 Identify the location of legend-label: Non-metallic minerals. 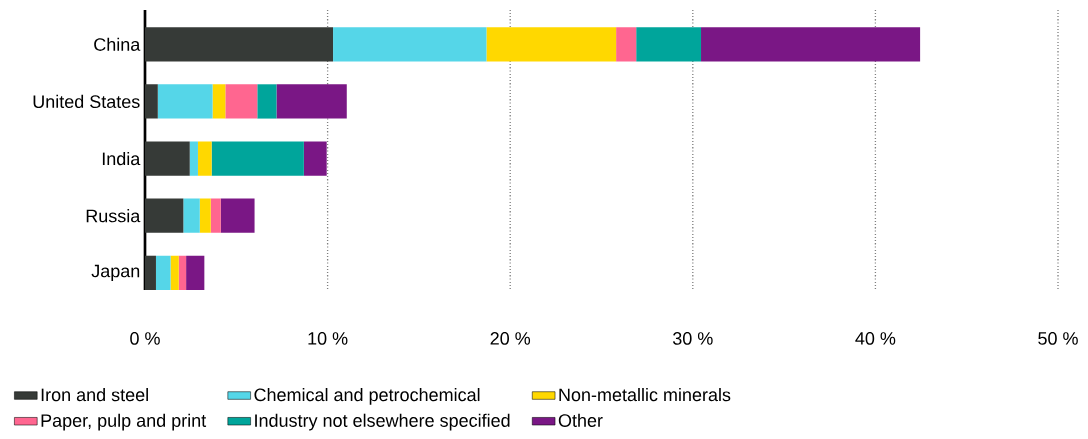
(645, 395).